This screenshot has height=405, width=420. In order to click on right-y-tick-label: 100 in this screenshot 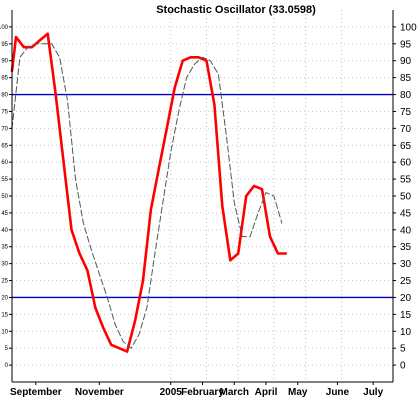, I will do `click(408, 27)`.